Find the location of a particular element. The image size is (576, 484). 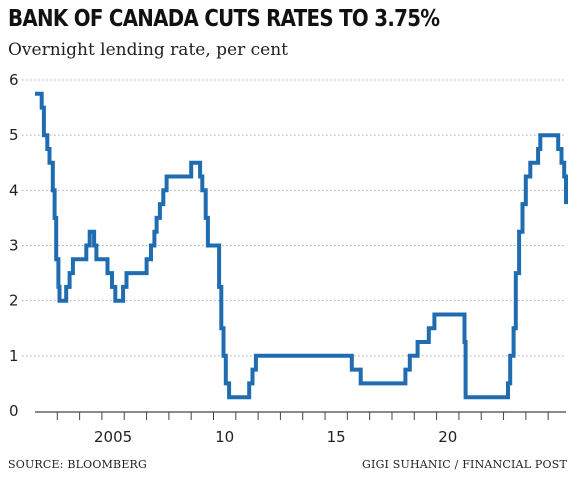

x-tick-label-2005: 2005 is located at coordinates (113, 437).